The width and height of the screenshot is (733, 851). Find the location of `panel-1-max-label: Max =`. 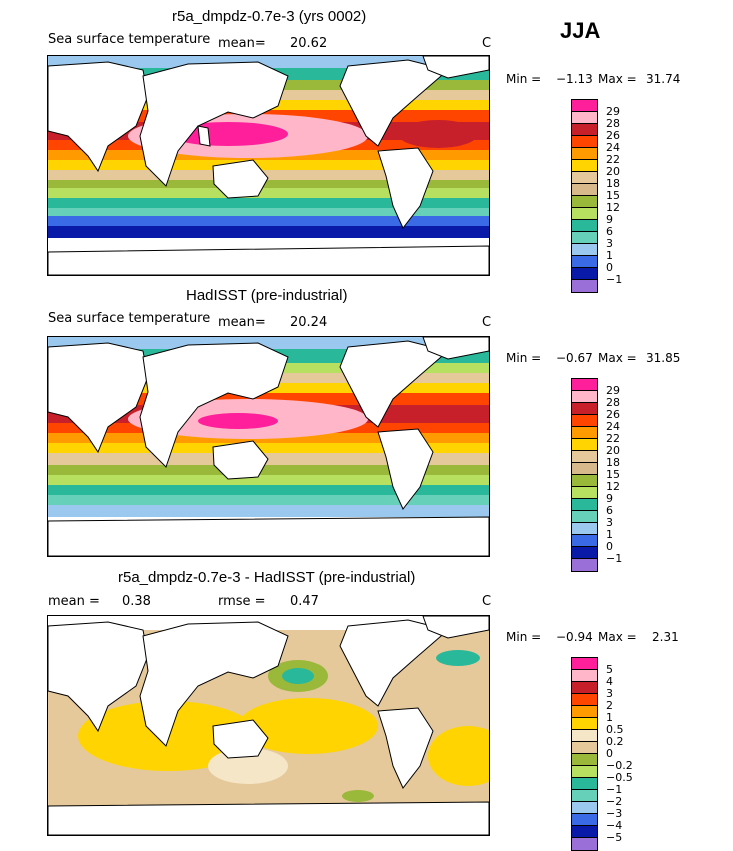

panel-1-max-label: Max = is located at coordinates (617, 79).